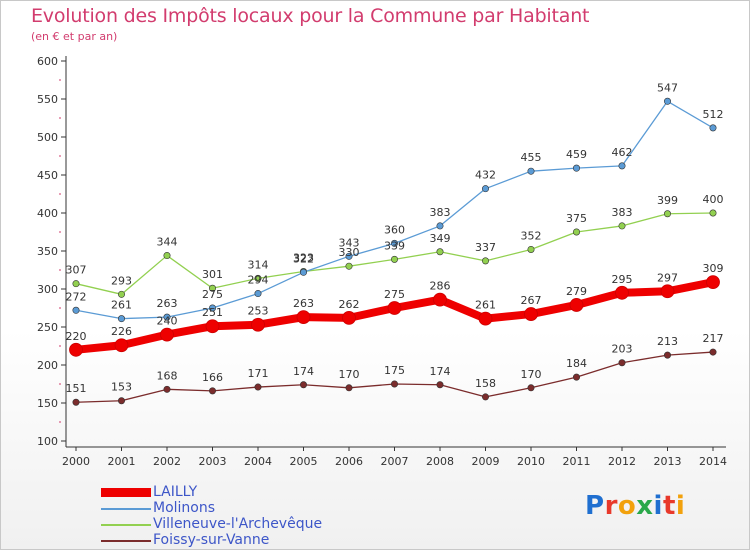 The height and width of the screenshot is (550, 750). Describe the element at coordinates (184, 508) in the screenshot. I see `legend-label-molinons: Molinons` at that location.